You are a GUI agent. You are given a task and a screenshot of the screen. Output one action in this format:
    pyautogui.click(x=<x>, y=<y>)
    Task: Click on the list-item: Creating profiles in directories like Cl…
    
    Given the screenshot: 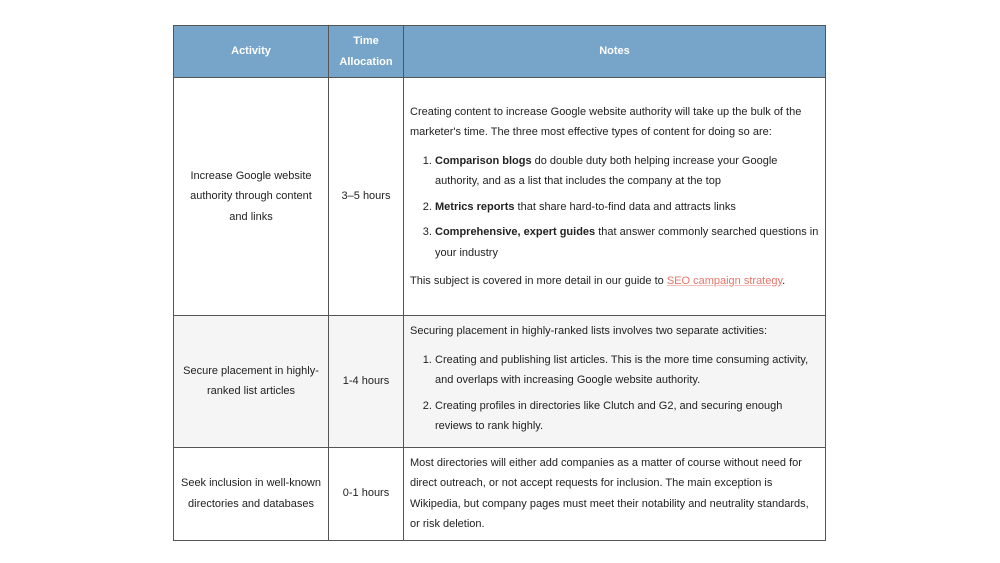 What is the action you would take?
    pyautogui.click(x=627, y=416)
    